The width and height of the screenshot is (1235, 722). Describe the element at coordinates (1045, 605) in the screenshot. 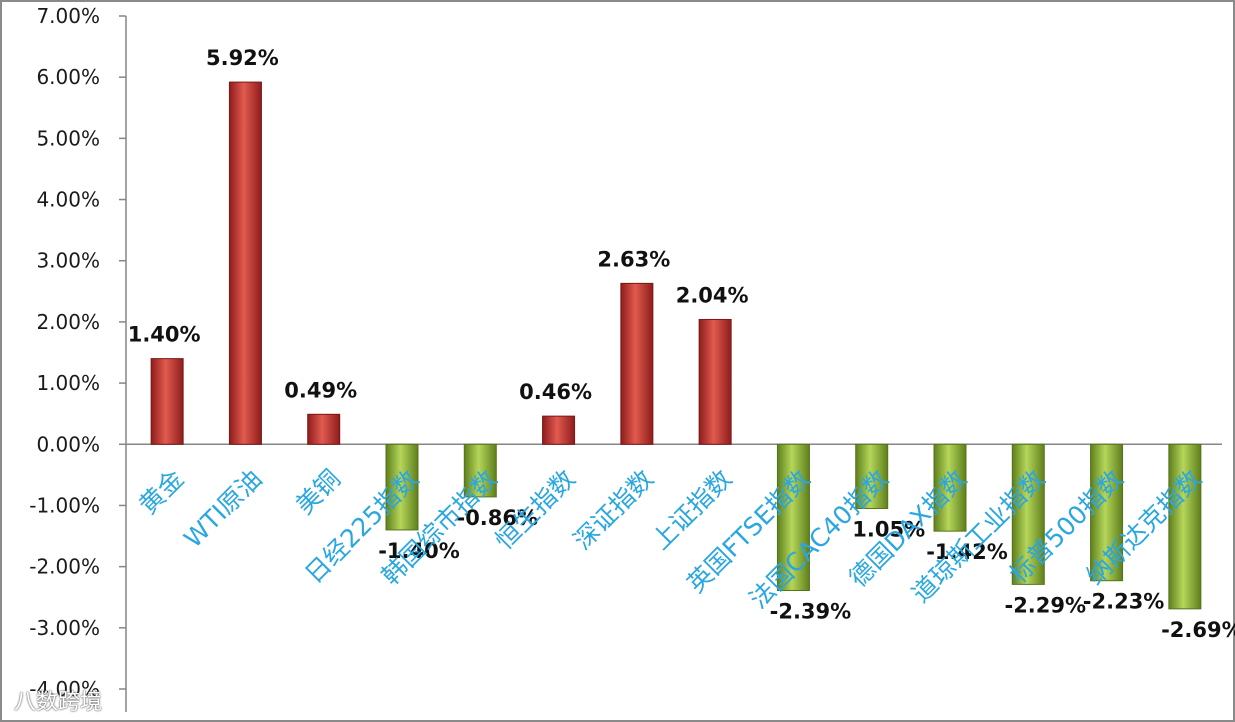

I see `data-label: -2.29%` at that location.